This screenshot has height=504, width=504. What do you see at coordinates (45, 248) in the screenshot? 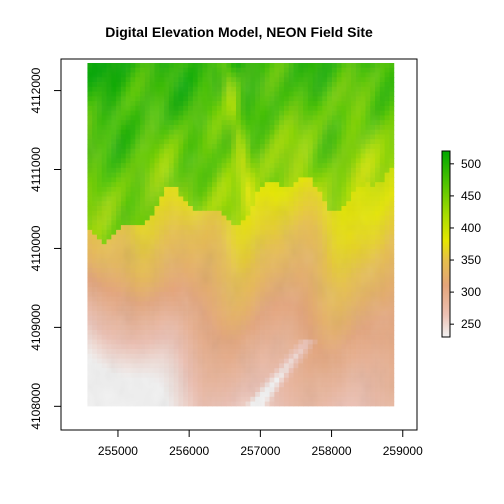
I see `y-axis: 4108000 4109000 4110000 4111000 4112000` at bounding box center [45, 248].